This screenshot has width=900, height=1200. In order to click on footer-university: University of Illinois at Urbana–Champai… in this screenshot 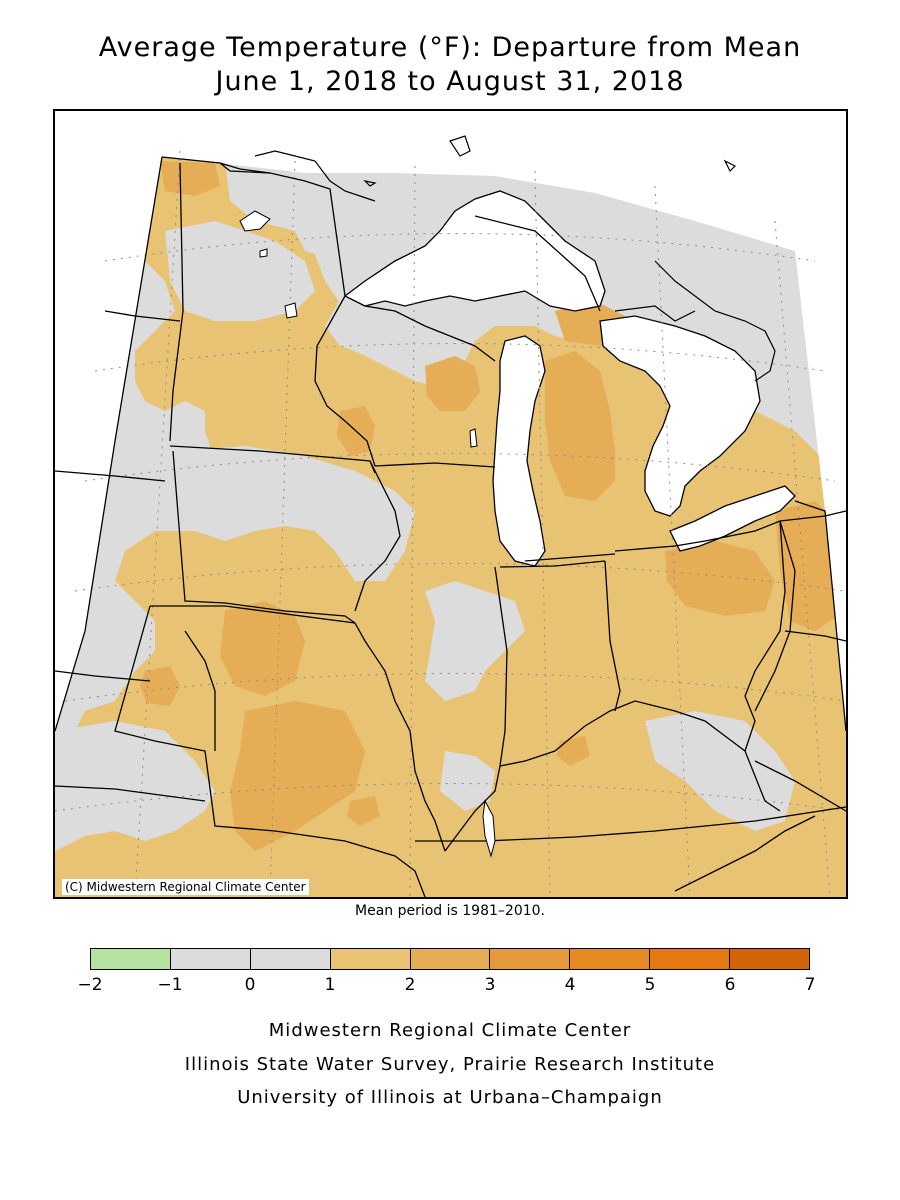, I will do `click(450, 1097)`.